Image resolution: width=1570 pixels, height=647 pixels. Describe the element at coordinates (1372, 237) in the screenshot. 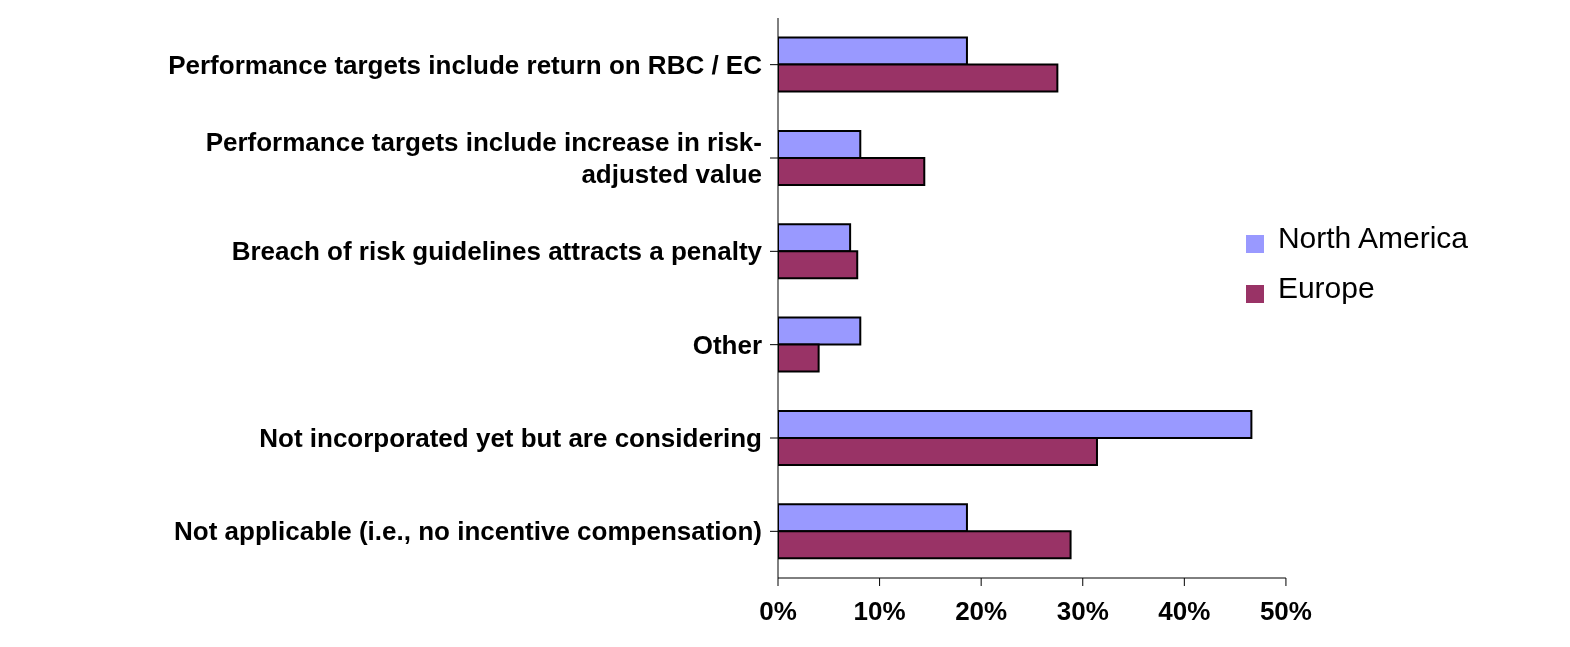

I see `legend-label: North America` at that location.